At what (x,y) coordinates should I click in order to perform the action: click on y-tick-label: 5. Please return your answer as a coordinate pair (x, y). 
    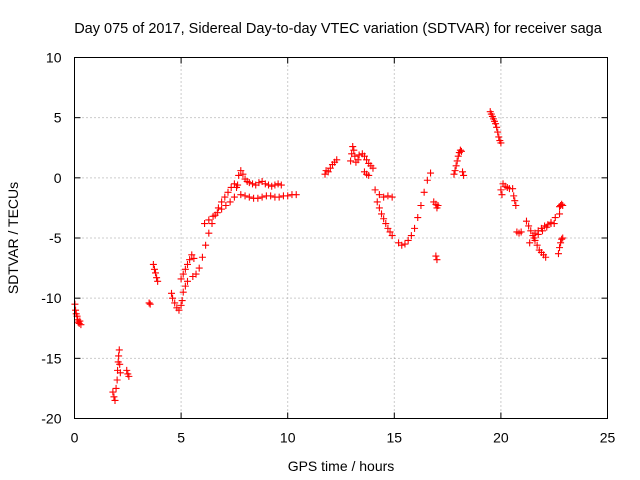
    Looking at the image, I should click on (58, 118).